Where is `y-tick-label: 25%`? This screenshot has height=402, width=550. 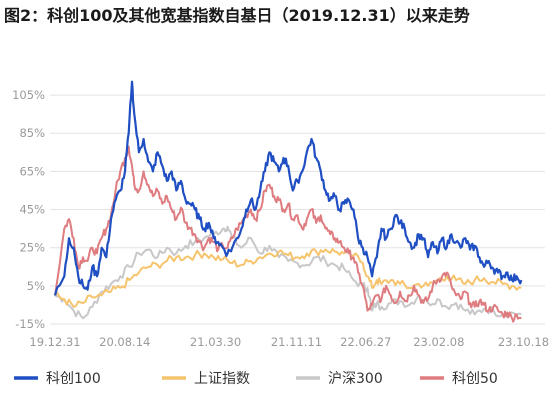
y-tick-label: 25% is located at coordinates (32, 248).